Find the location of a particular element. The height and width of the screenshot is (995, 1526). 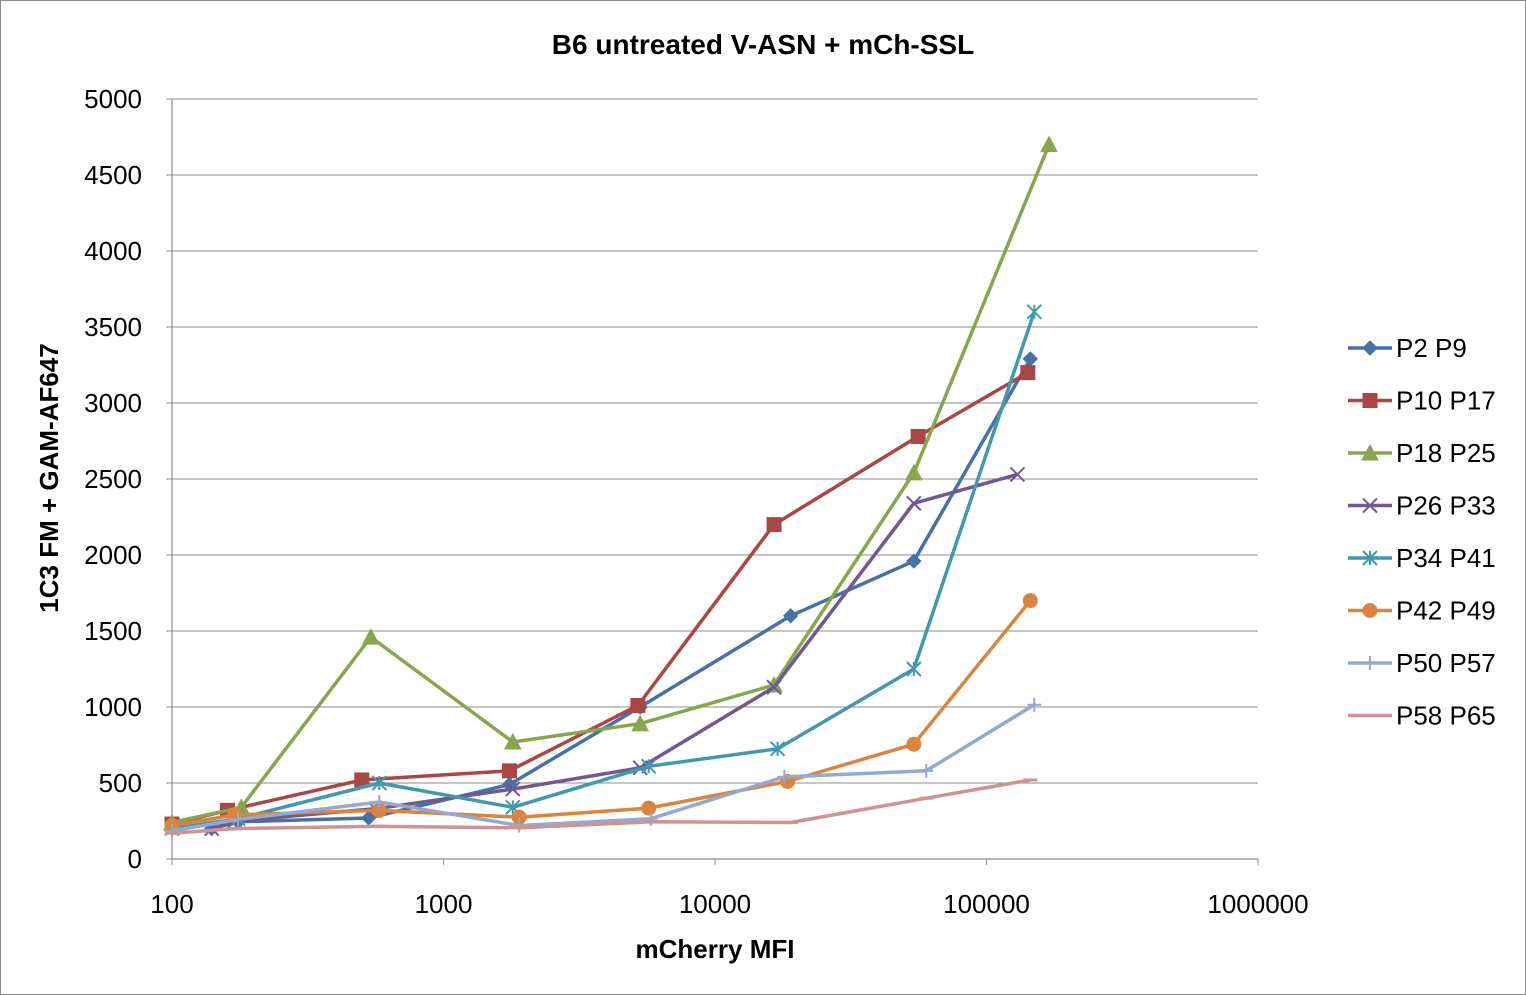

legend-label: P18 P25 is located at coordinates (1446, 453).